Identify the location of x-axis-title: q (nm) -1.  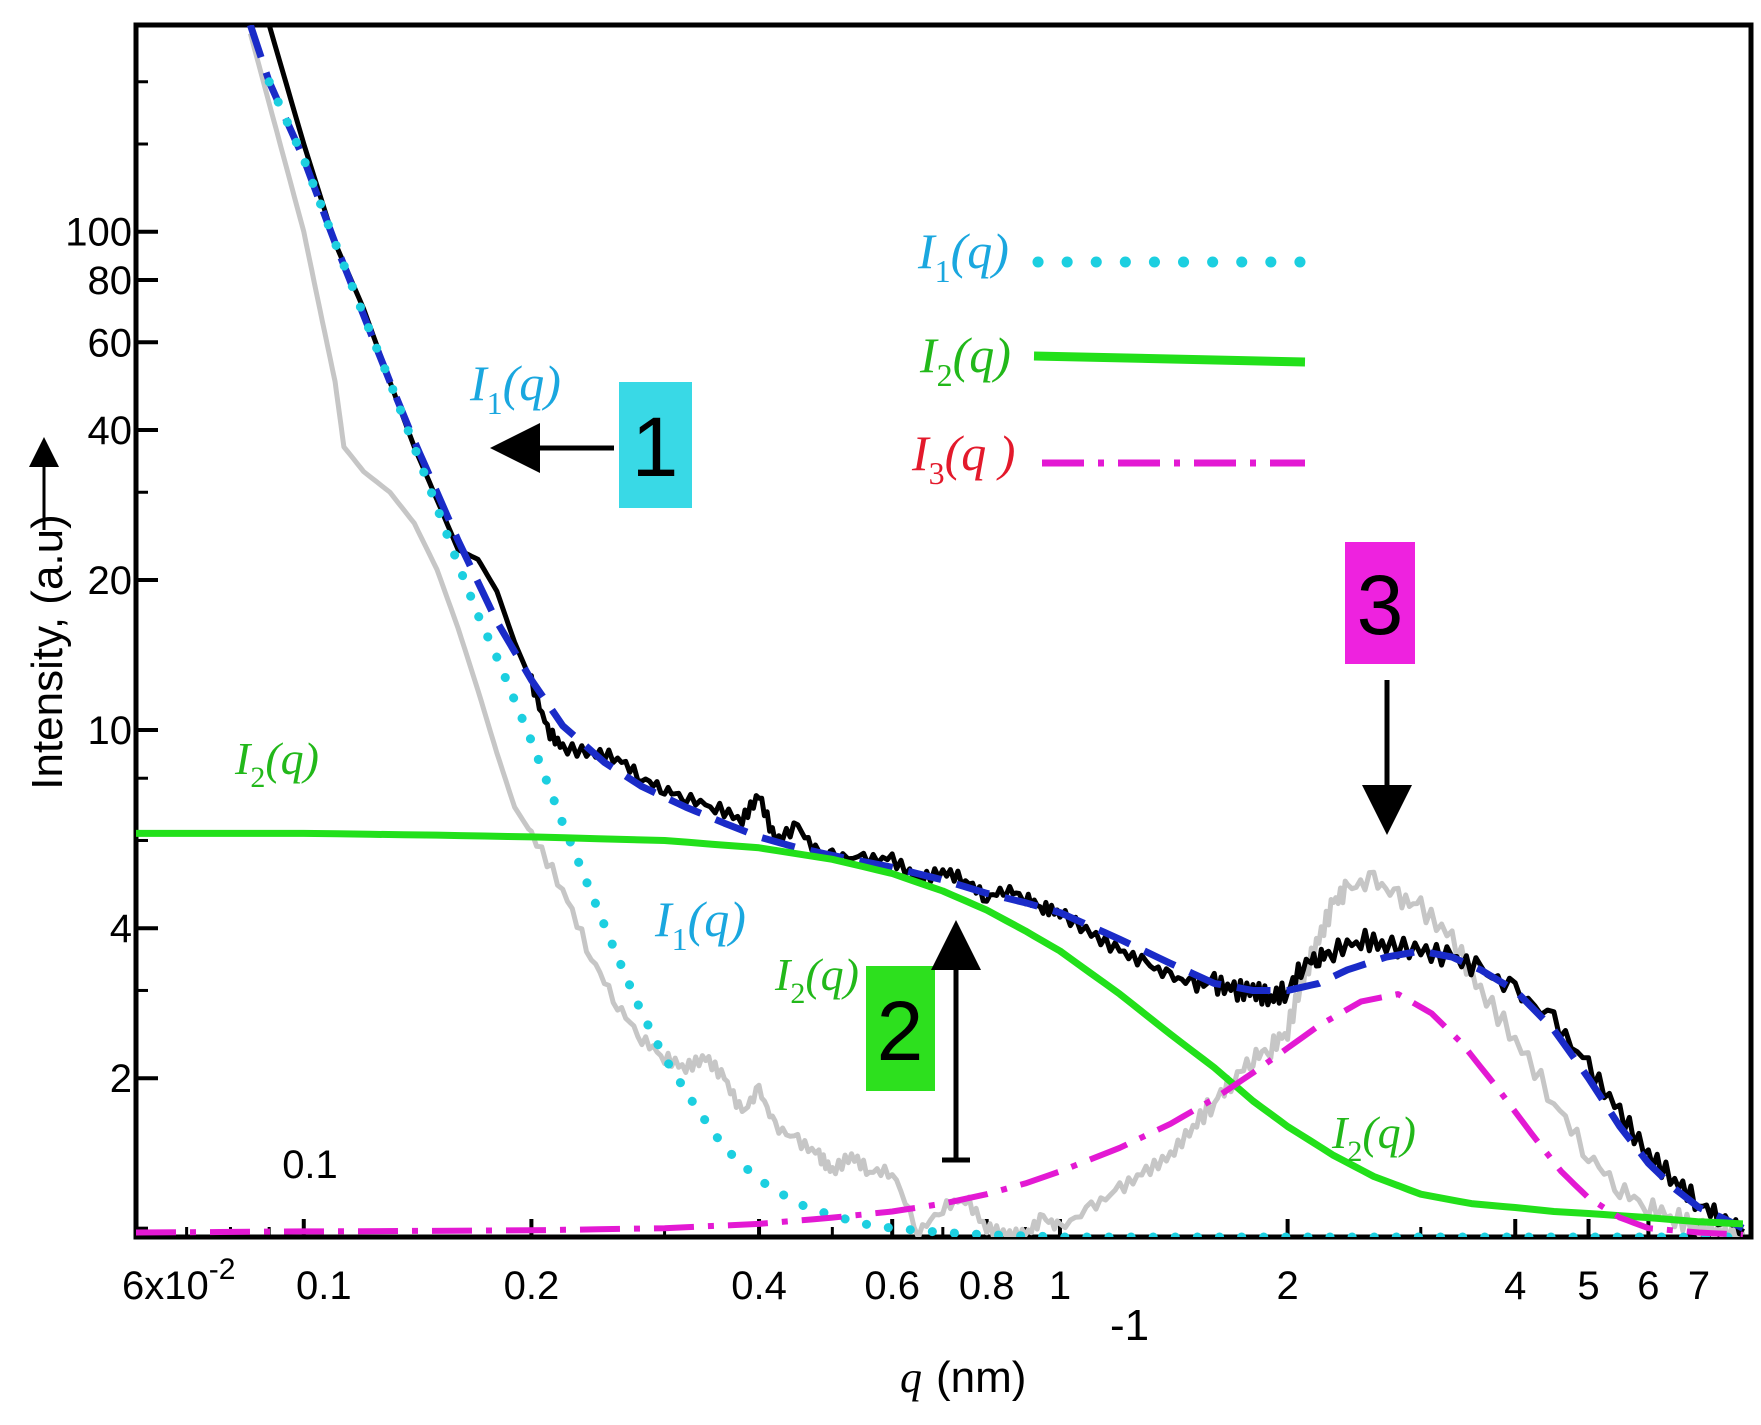
(1024, 1351).